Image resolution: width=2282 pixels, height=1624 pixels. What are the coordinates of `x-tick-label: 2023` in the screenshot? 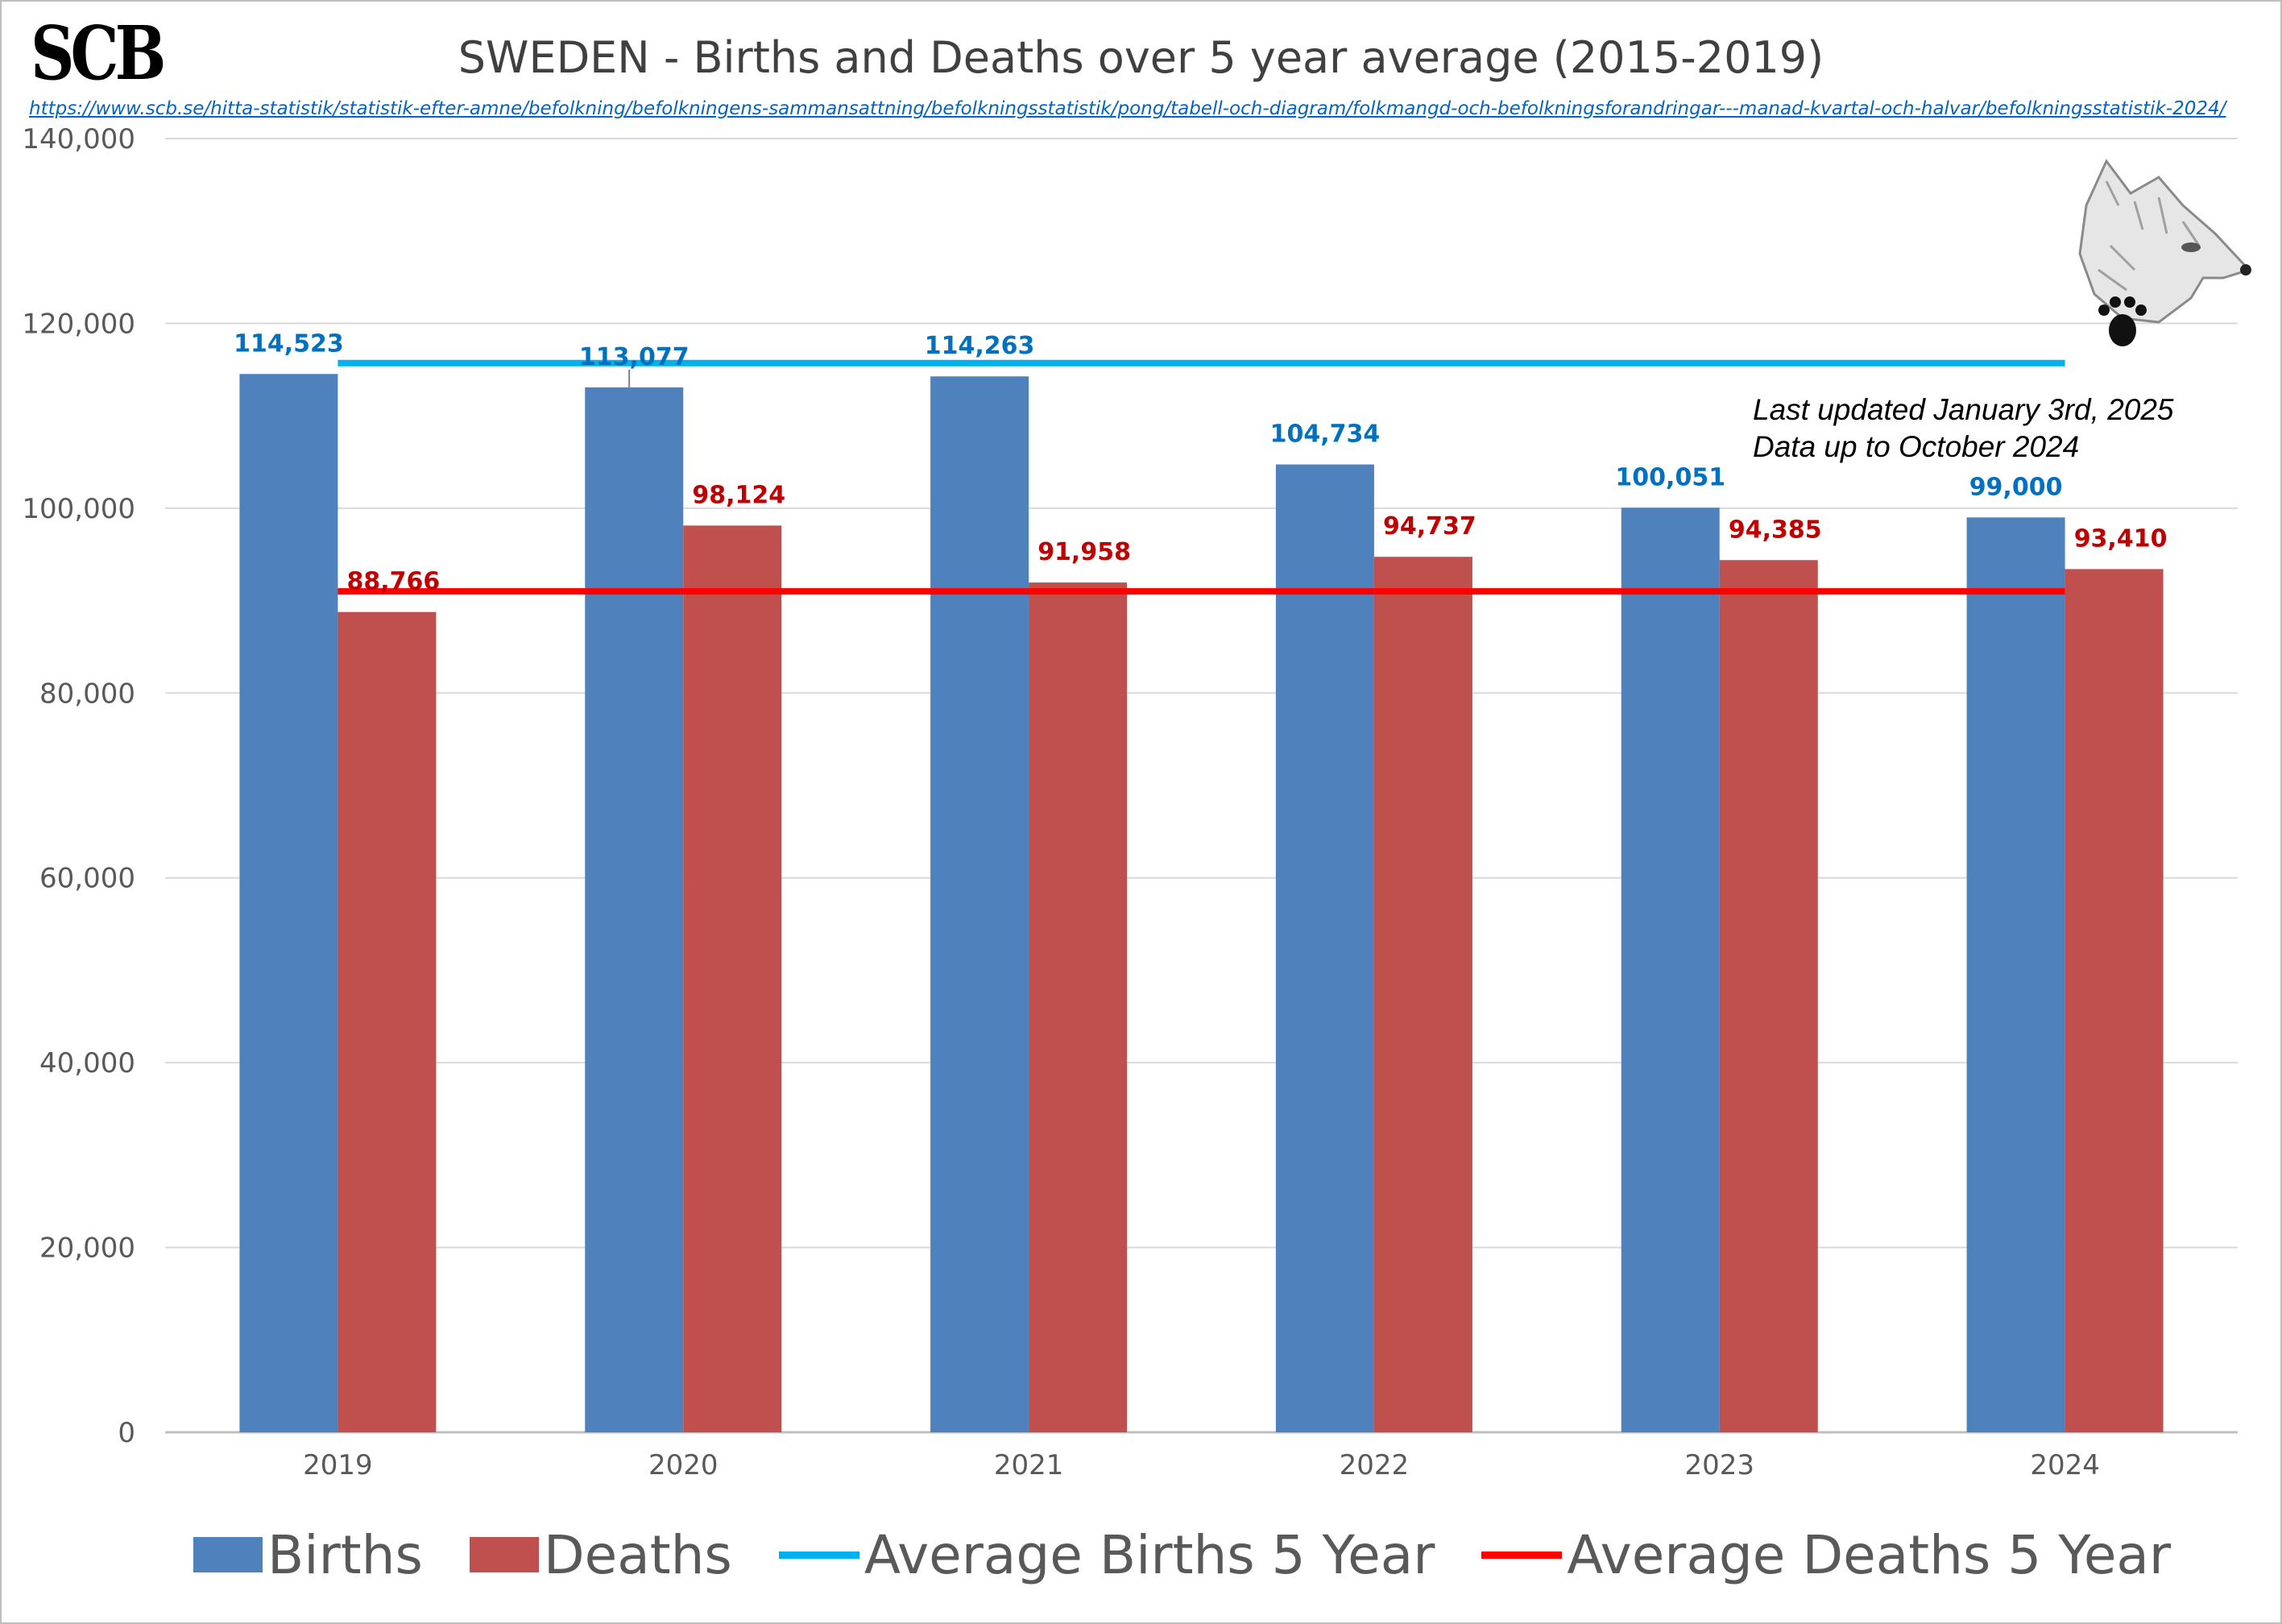 It's located at (1719, 1465).